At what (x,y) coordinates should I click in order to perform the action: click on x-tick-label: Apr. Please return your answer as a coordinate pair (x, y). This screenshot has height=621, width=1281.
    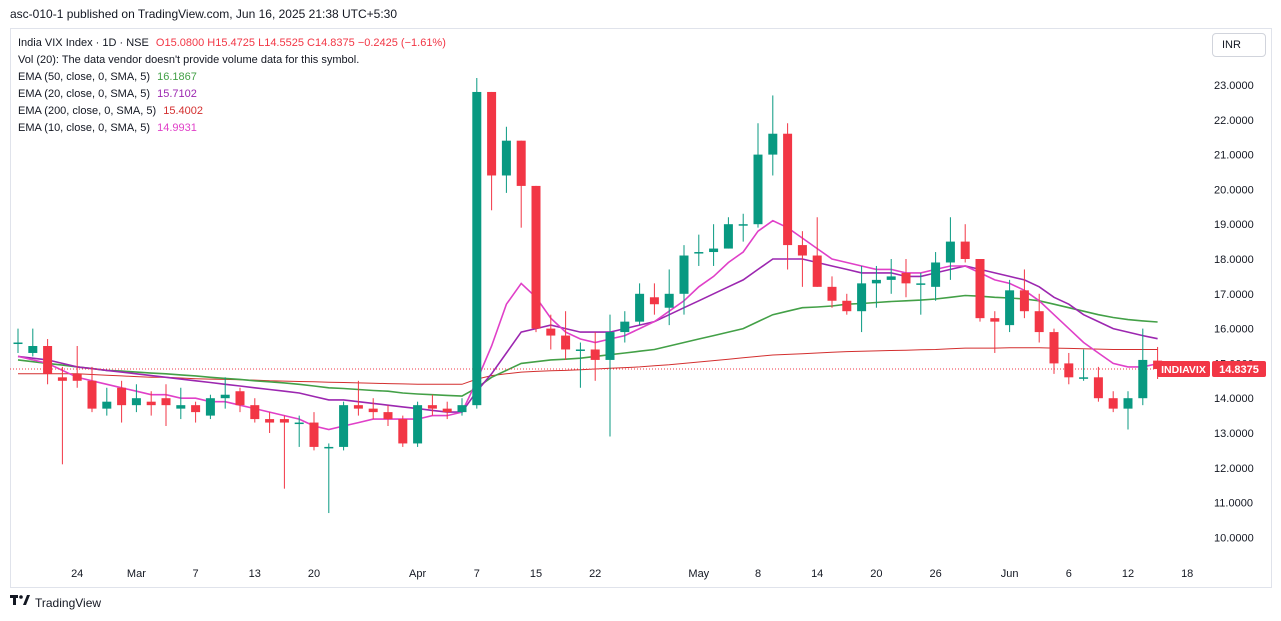
    Looking at the image, I should click on (417, 574).